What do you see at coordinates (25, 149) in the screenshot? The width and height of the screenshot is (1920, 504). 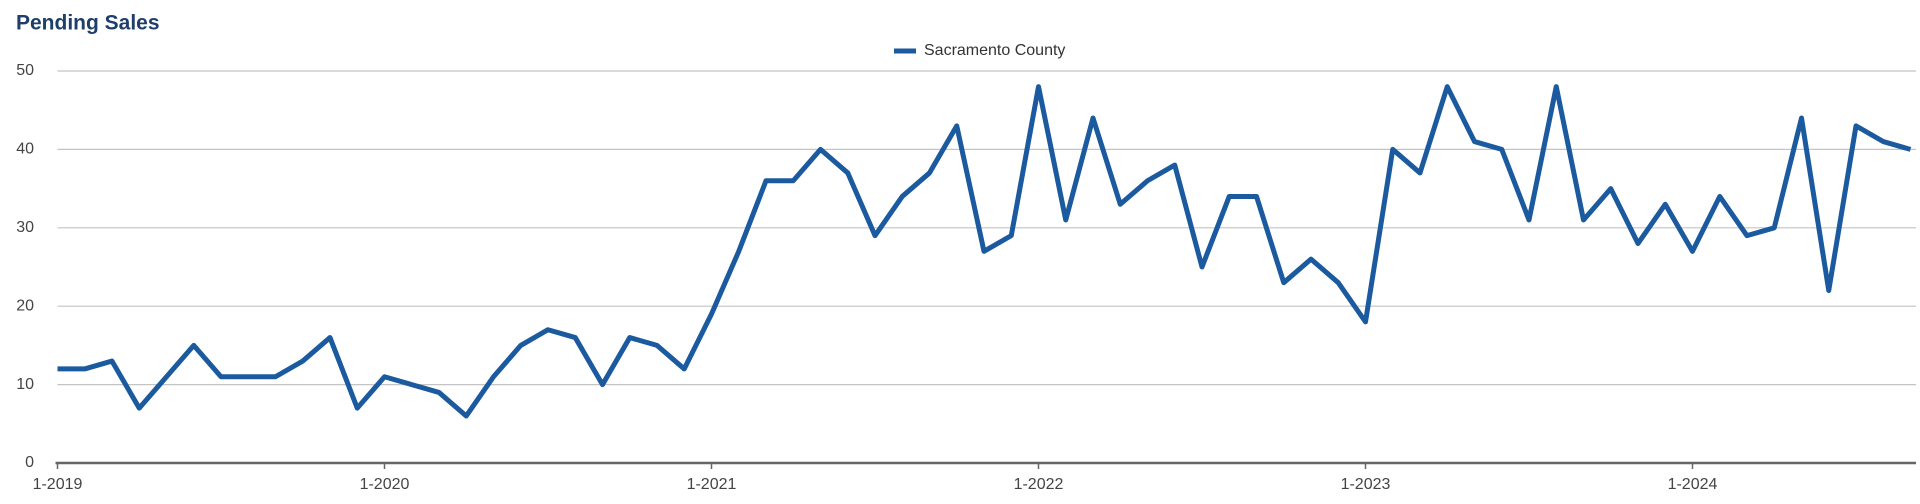 I see `y-tick-label: 40` at bounding box center [25, 149].